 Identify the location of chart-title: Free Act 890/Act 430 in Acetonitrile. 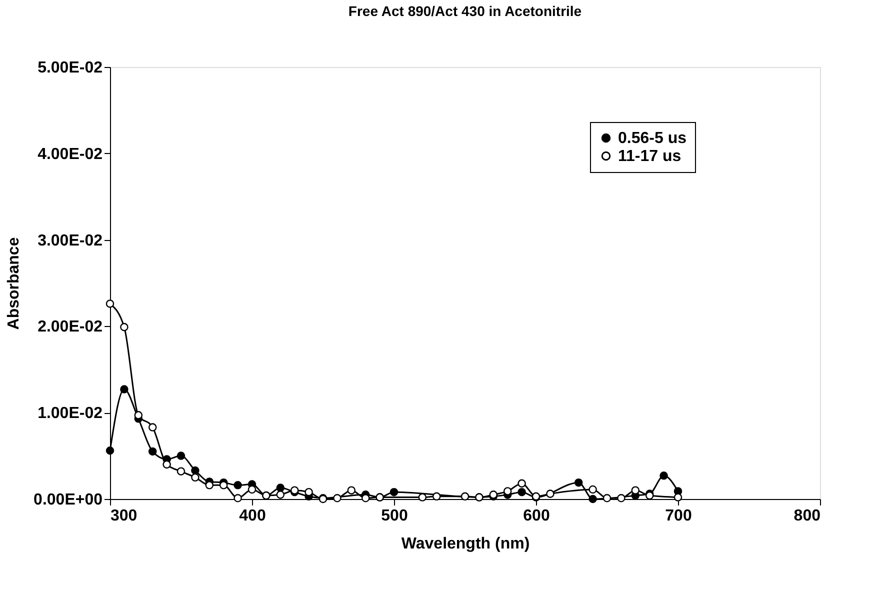
(465, 11).